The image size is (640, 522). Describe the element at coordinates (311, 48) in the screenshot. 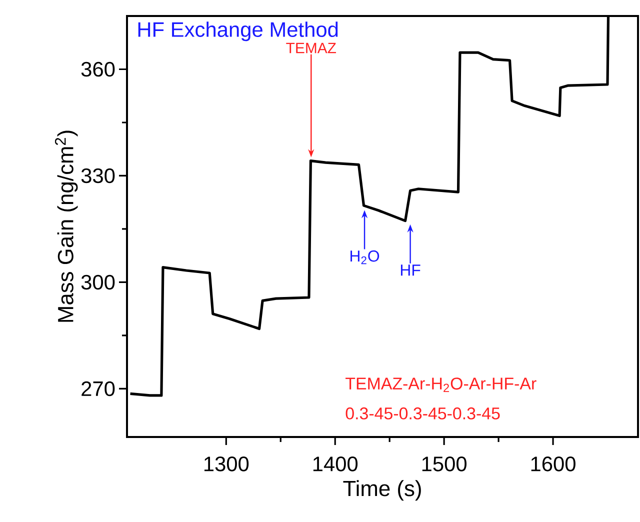

I see `annotation: TEMAZ` at that location.